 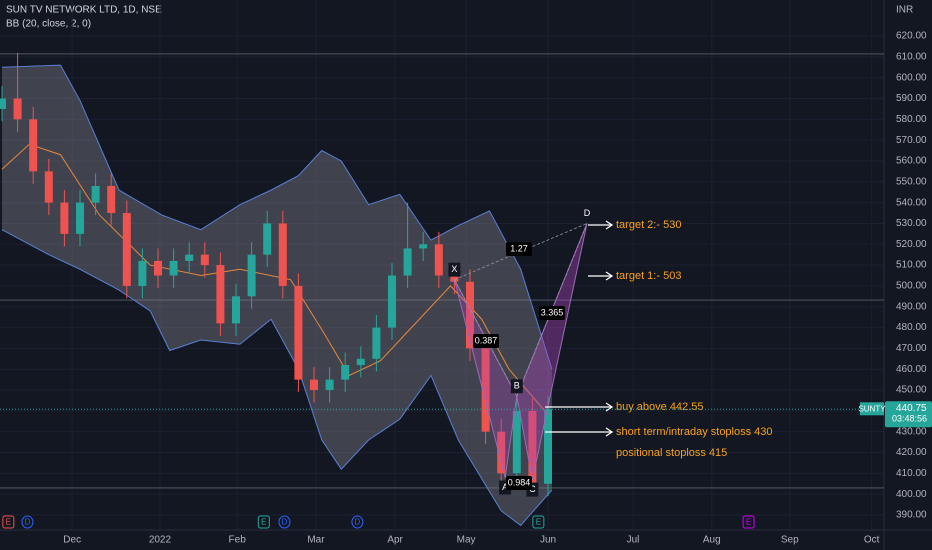 I want to click on annotation: target 2:- 530, so click(x=648, y=225).